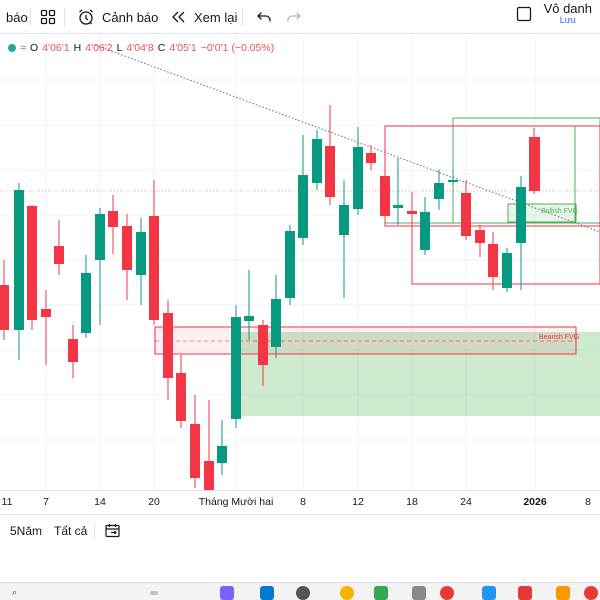  Describe the element at coordinates (202, 17) in the screenshot. I see `replay-button: Xem lại` at that location.